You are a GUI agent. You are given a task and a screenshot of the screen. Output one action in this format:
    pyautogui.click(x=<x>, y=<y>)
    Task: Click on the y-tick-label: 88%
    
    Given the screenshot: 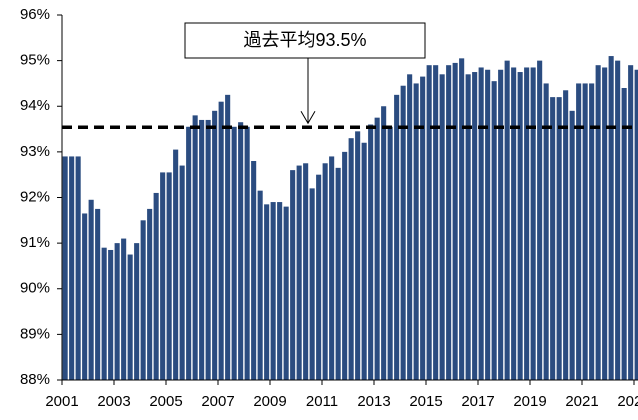 What is the action you would take?
    pyautogui.click(x=35, y=379)
    